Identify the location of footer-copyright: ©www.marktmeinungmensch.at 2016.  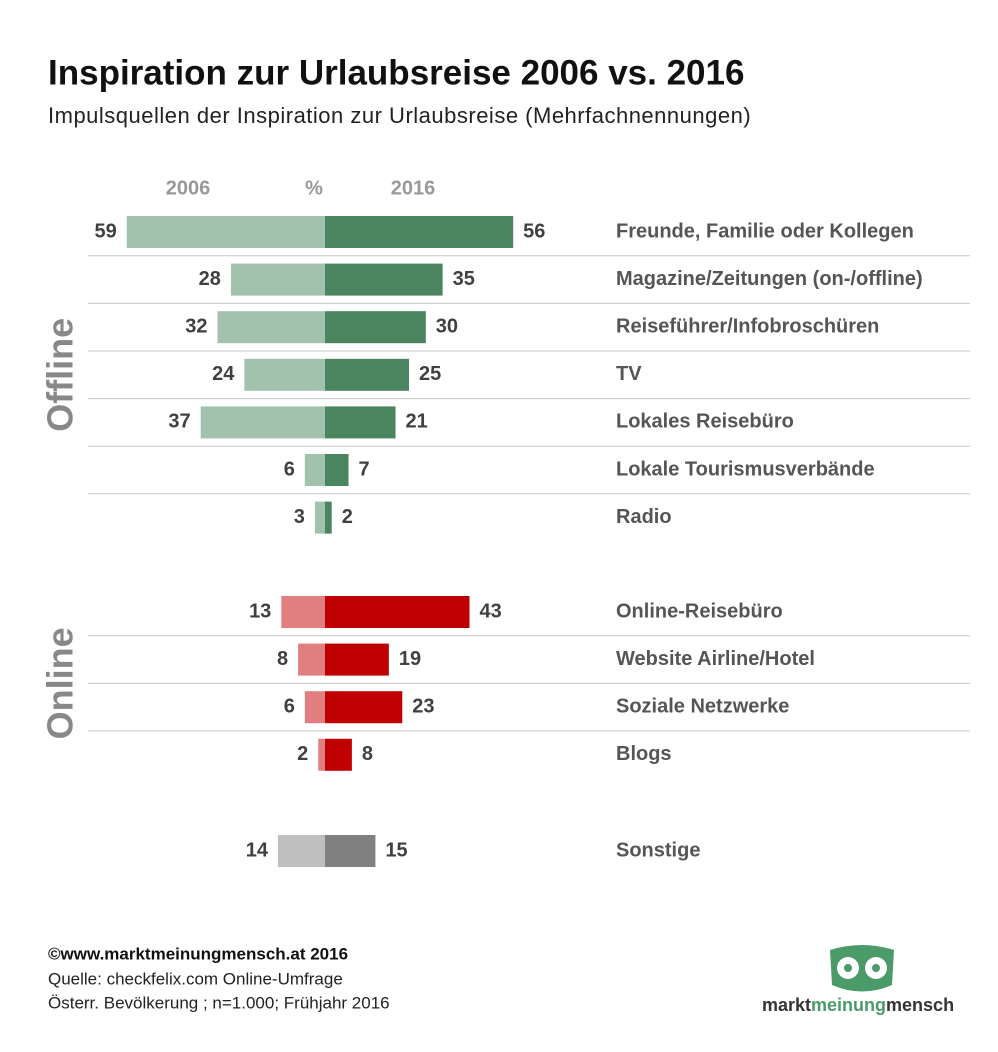
(198, 953).